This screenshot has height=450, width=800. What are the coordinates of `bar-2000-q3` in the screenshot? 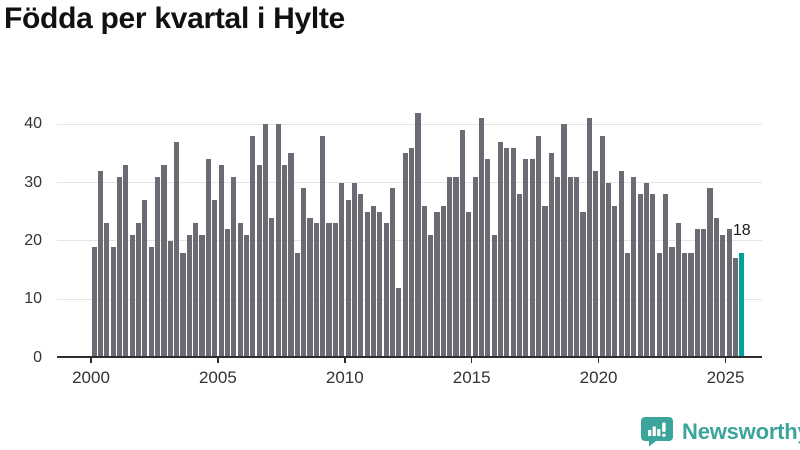 It's located at (107, 290).